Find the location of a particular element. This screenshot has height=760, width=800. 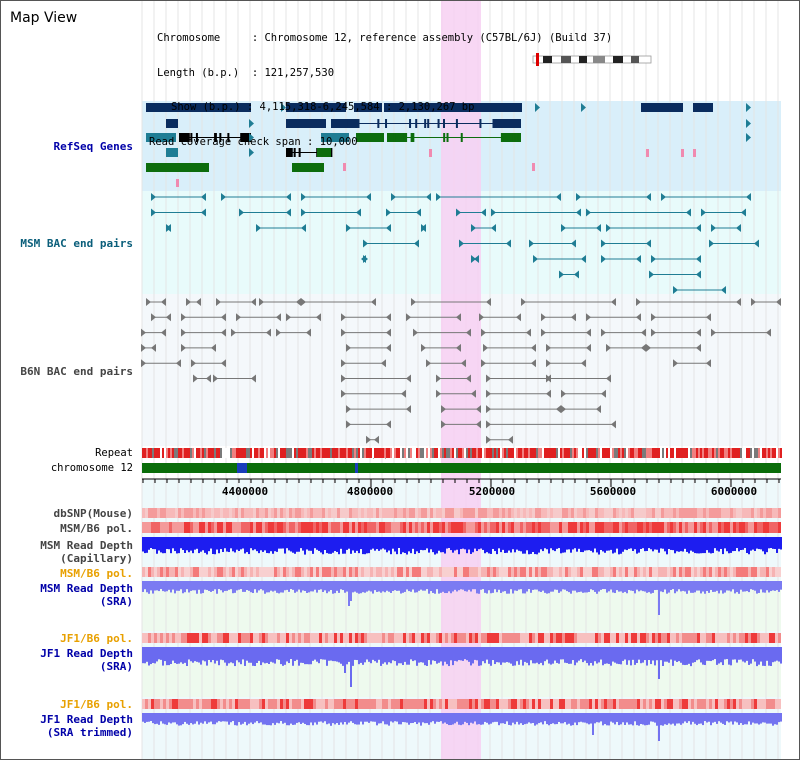

chromosome-bar is located at coordinates (461, 468).